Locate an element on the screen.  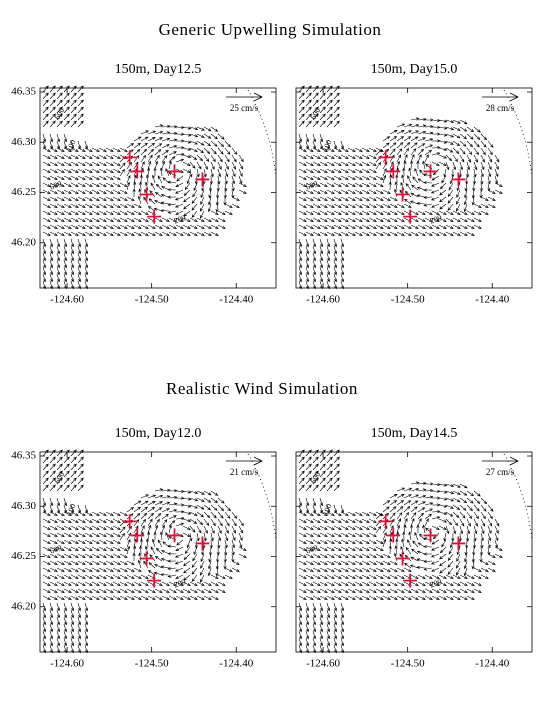
panel-title: 150m, Day12.5 is located at coordinates (158, 69).